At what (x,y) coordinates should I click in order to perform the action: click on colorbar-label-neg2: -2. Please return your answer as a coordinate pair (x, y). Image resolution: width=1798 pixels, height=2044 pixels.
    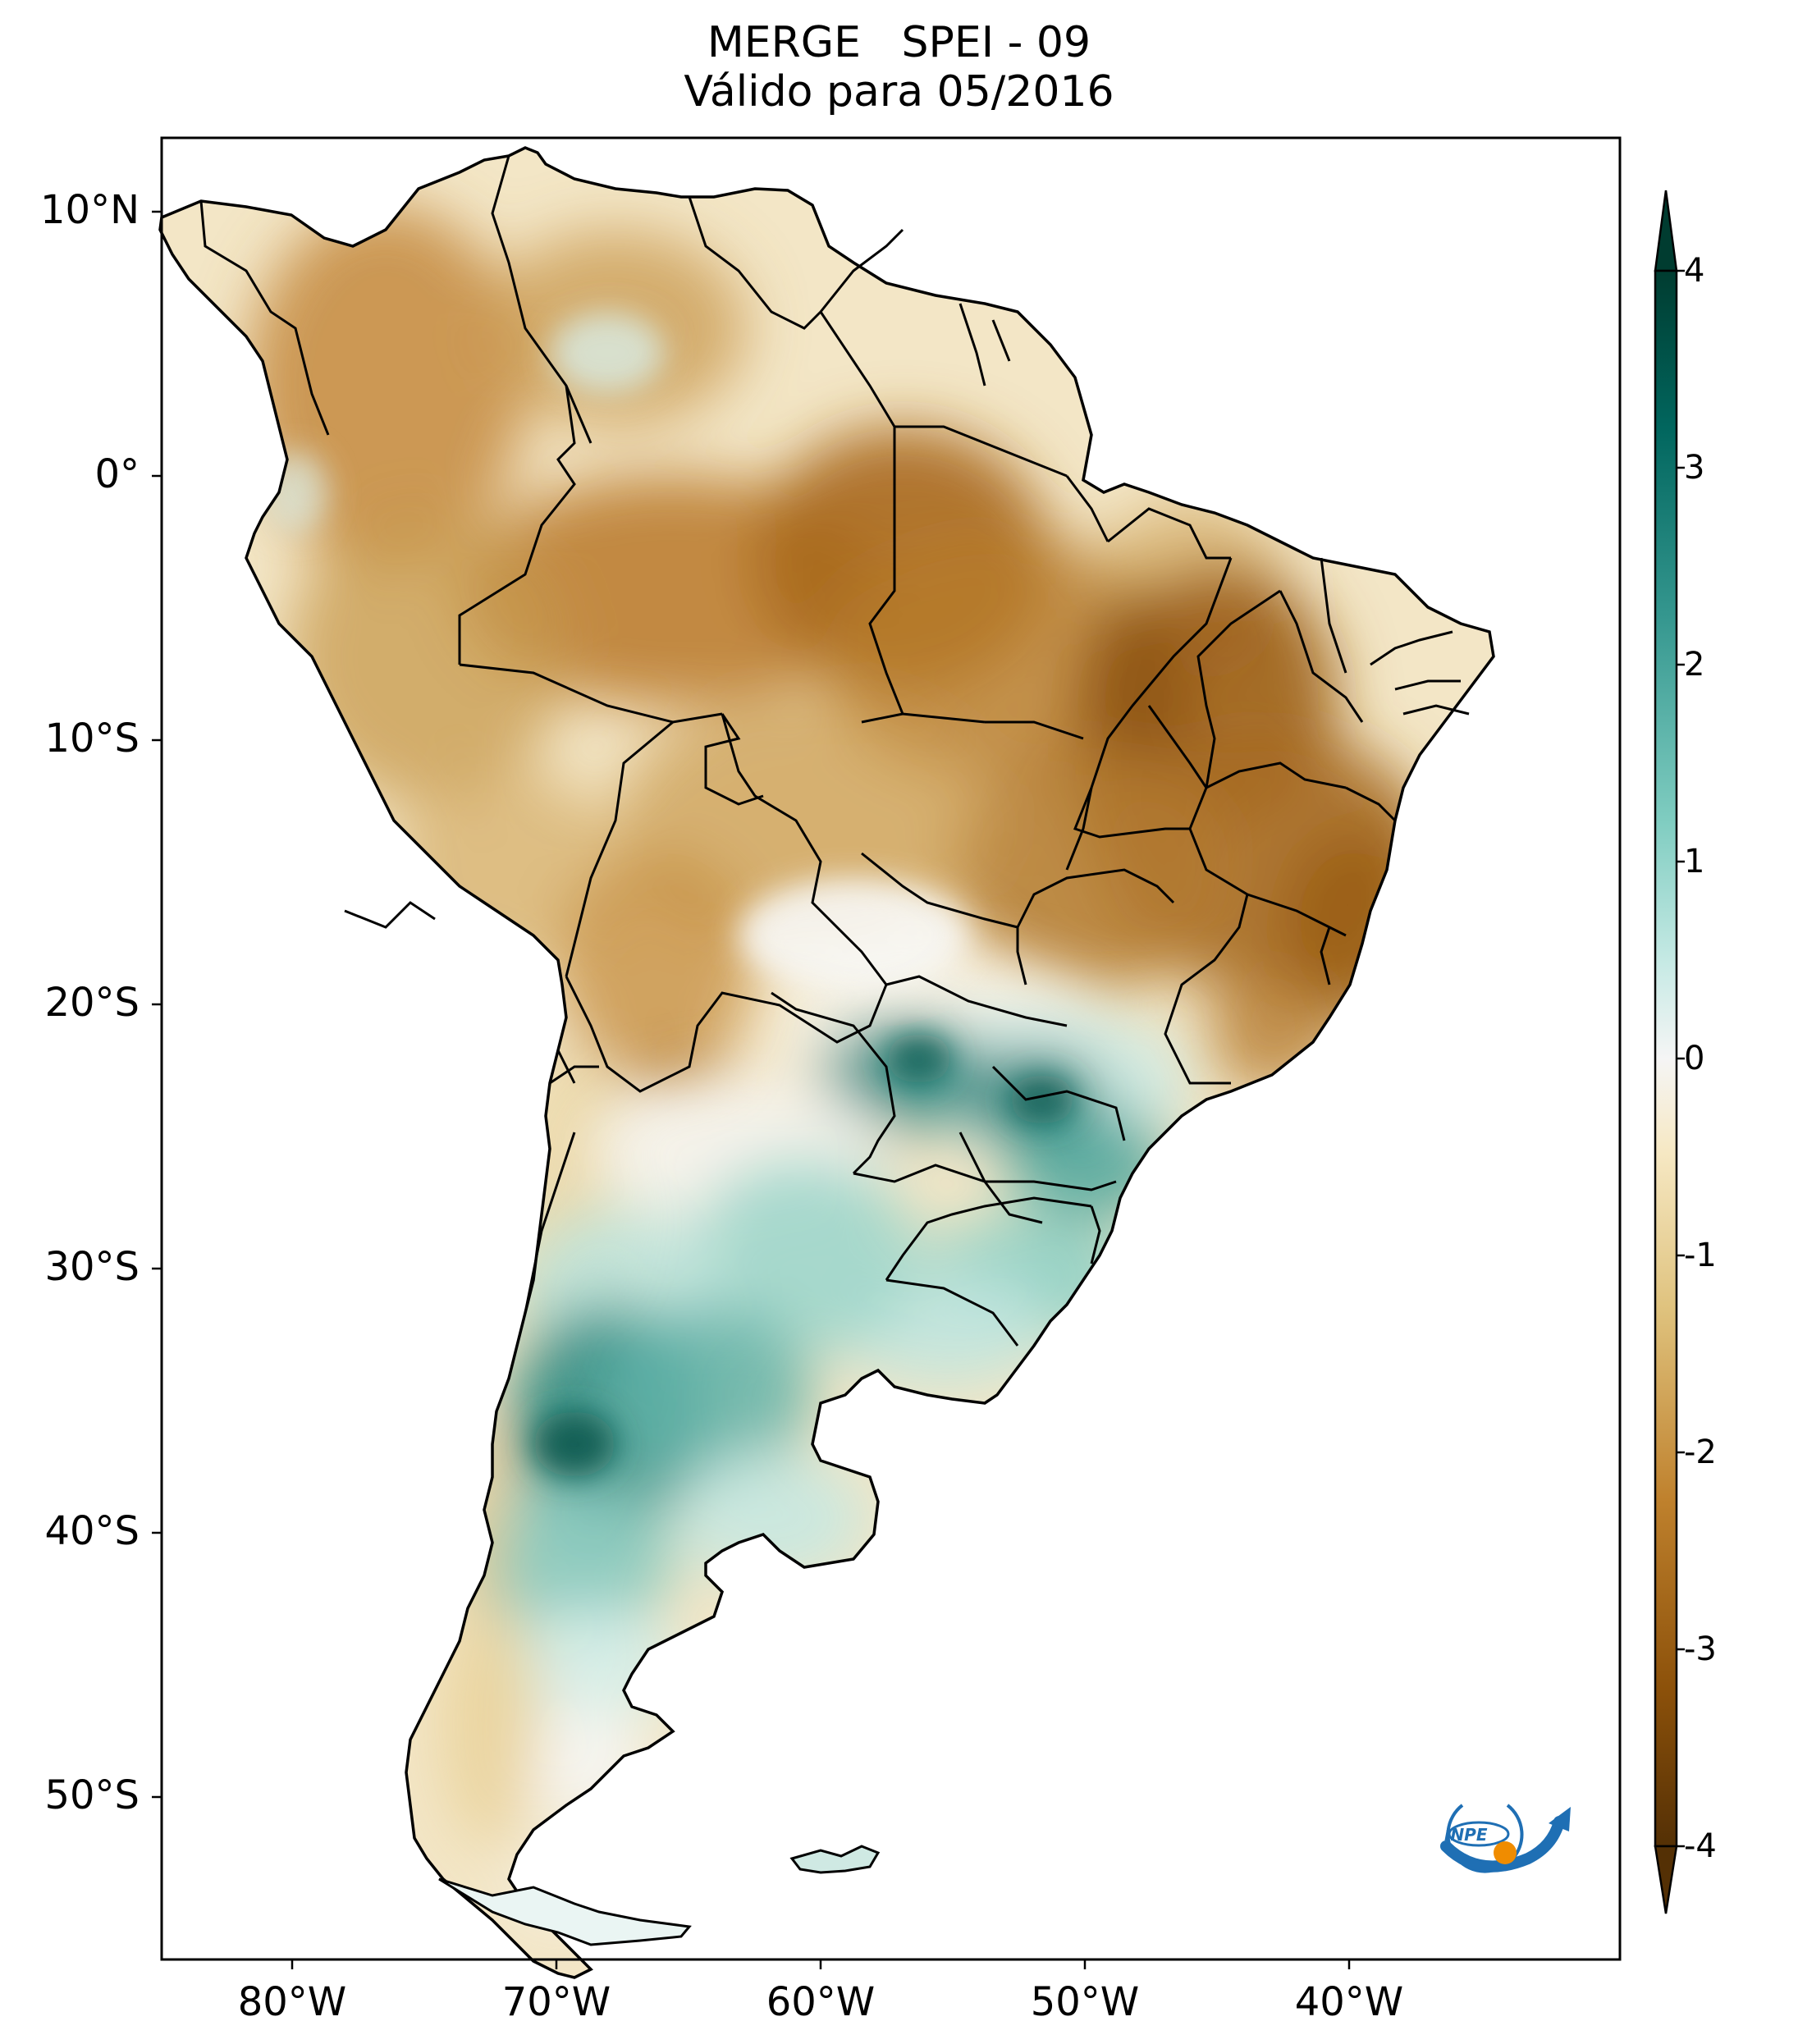
    Looking at the image, I should click on (1700, 1452).